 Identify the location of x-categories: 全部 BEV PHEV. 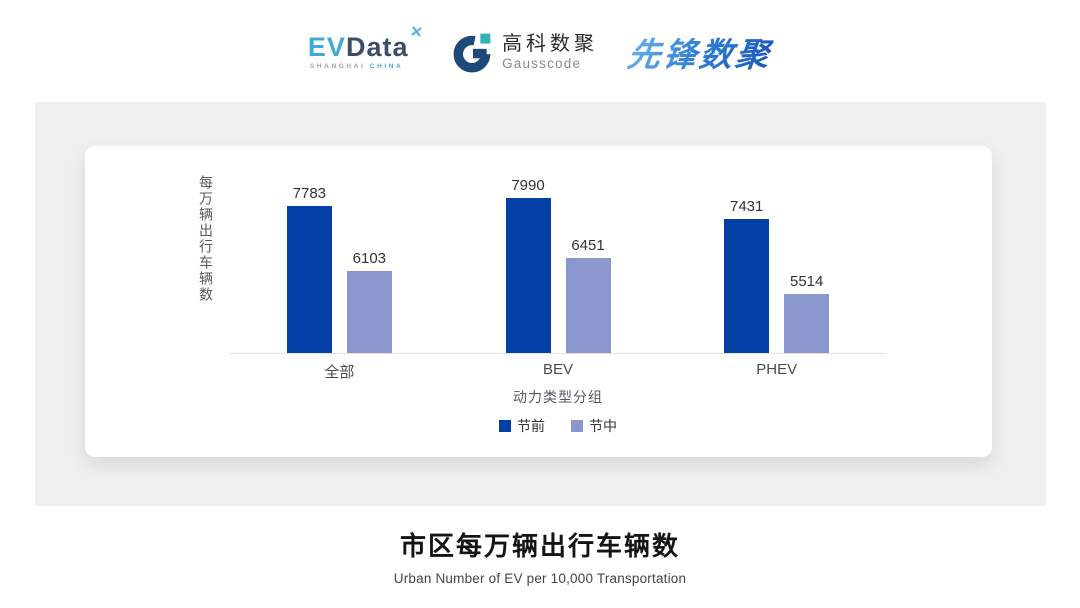
(558, 371).